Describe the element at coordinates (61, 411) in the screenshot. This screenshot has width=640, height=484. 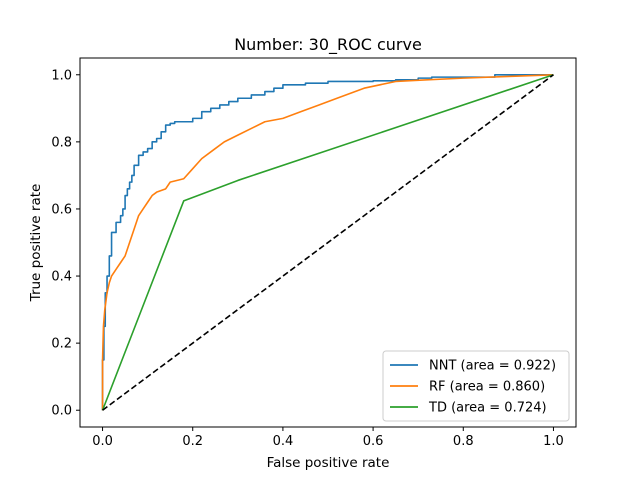
I see `y-tick-label: 0.0` at that location.